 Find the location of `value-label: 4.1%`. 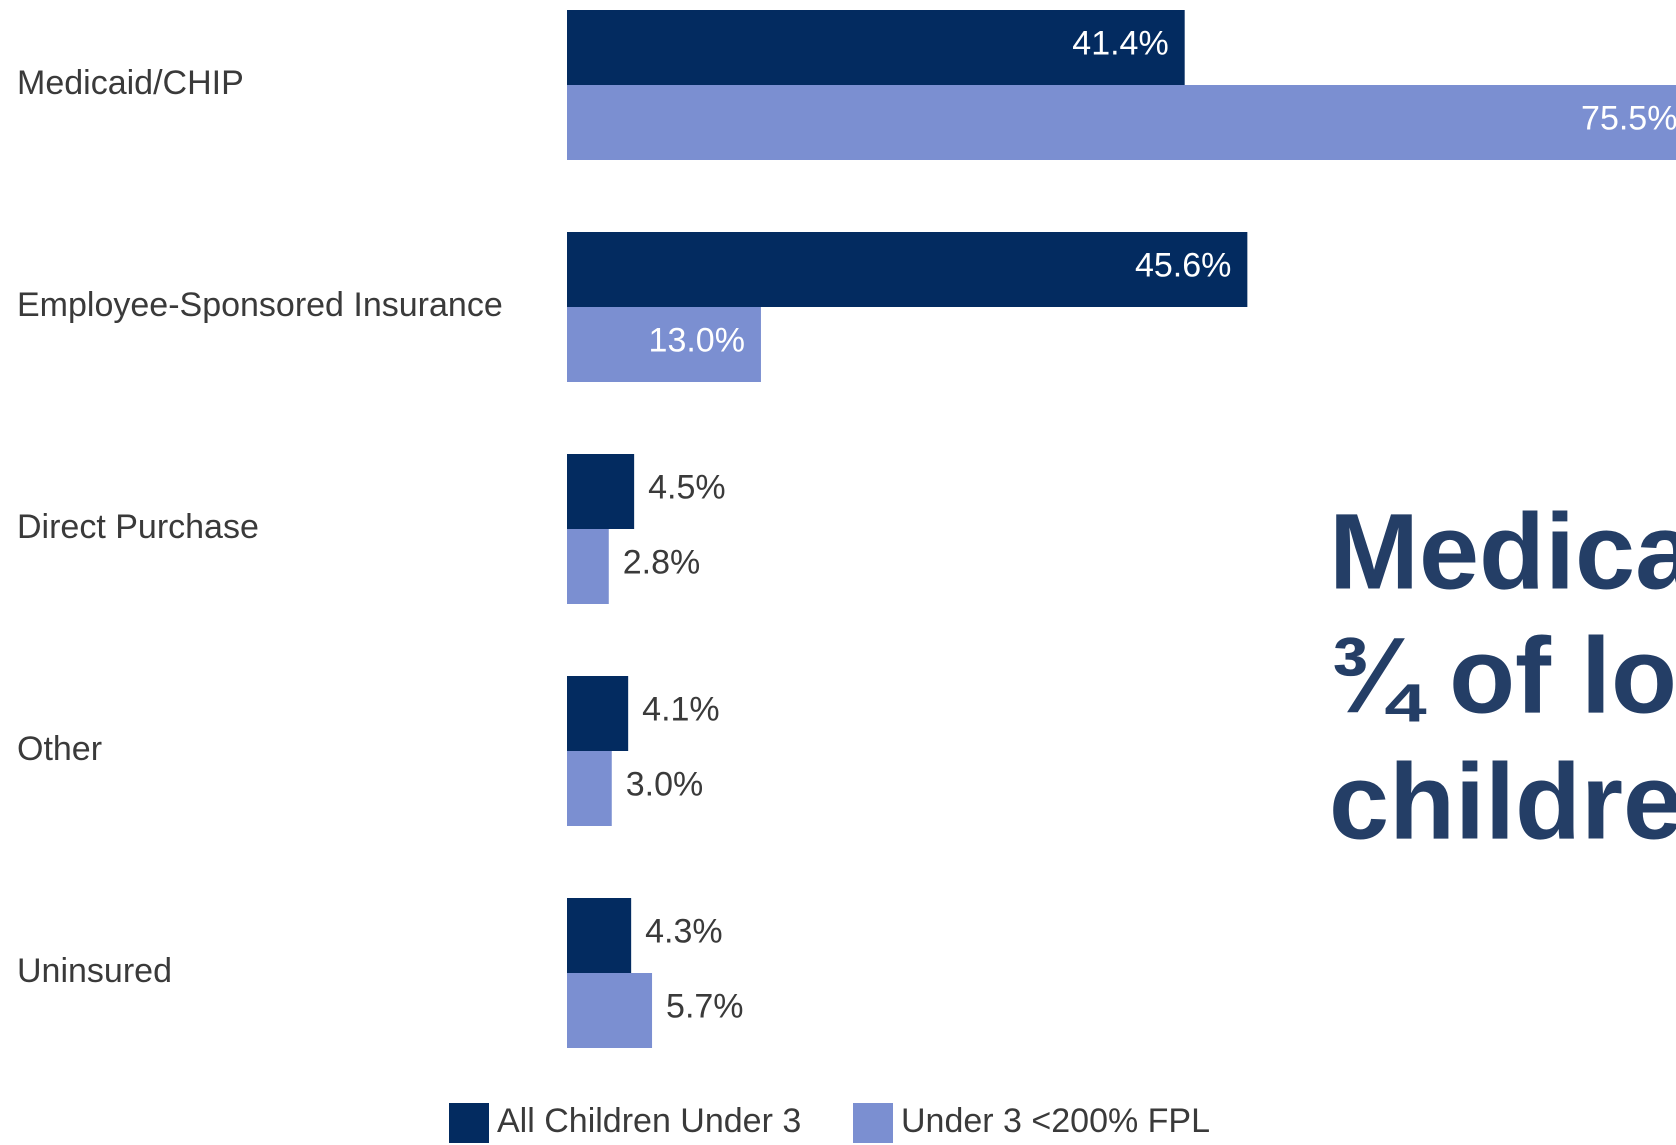

value-label: 4.1% is located at coordinates (681, 709).